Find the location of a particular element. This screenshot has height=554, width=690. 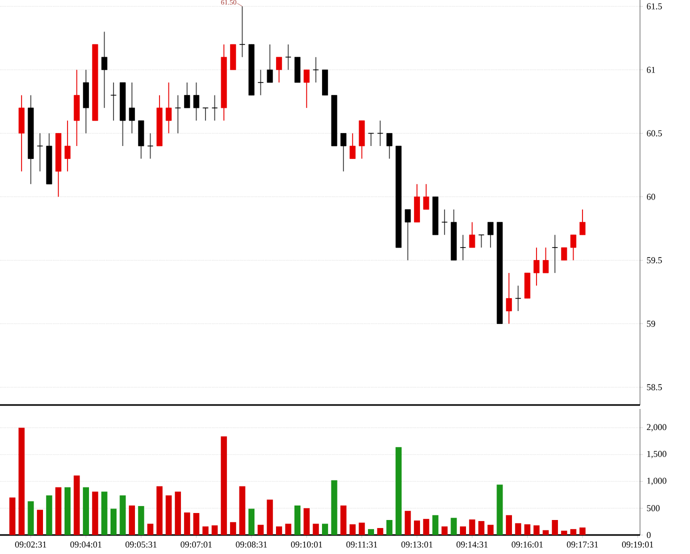

y-tick-label: 61.5 is located at coordinates (654, 6).